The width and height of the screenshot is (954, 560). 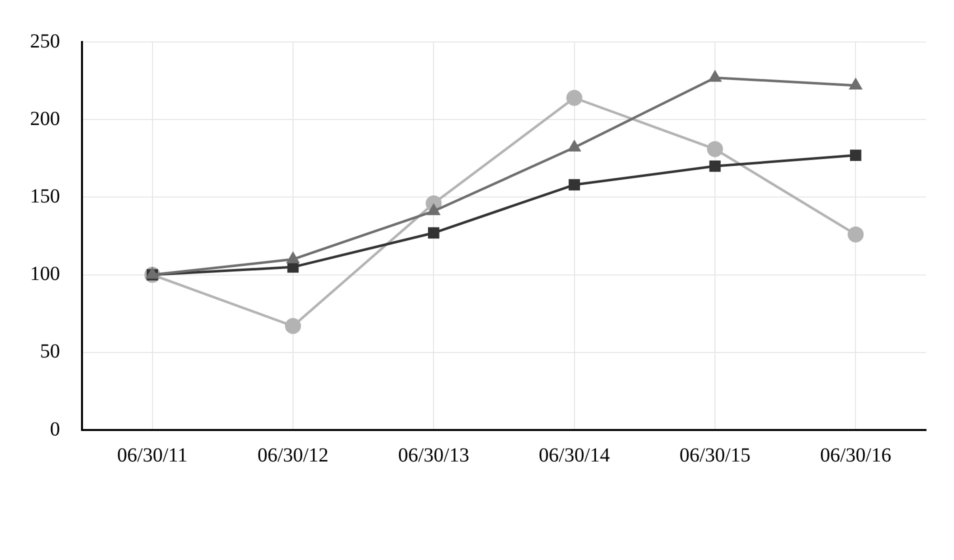 What do you see at coordinates (574, 455) in the screenshot?
I see `x-tick-label: 06/30/14` at bounding box center [574, 455].